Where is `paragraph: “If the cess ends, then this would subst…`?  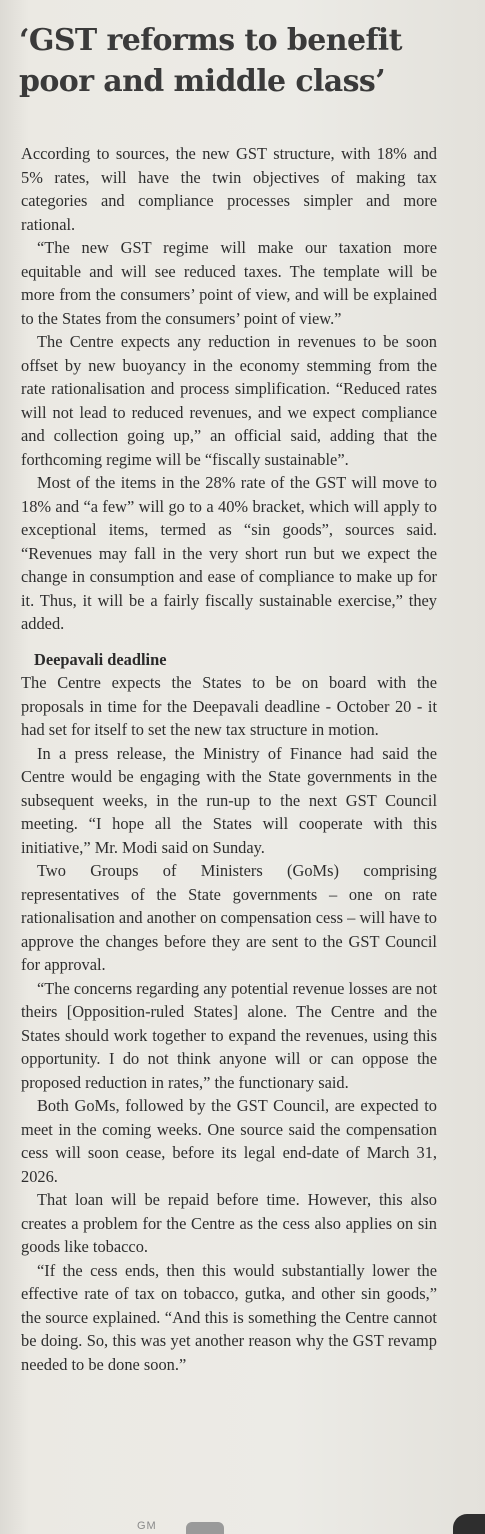 paragraph: “If the cess ends, then this would subst… is located at coordinates (229, 1317).